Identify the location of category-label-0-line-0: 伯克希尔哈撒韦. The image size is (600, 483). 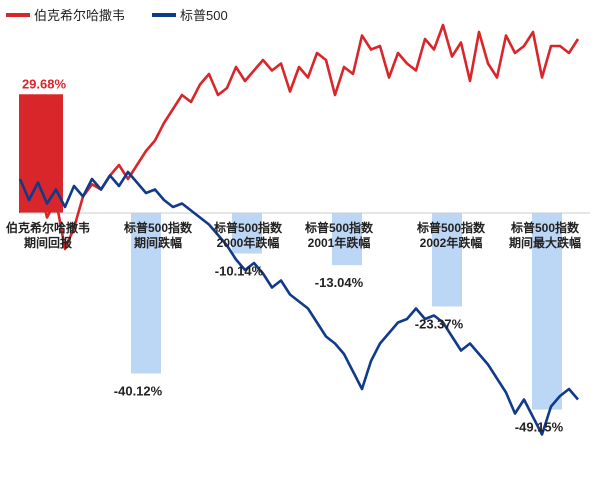
(48, 227).